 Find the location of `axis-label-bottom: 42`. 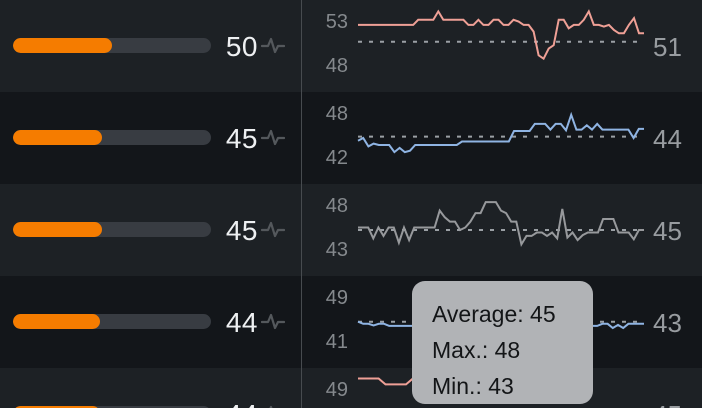

axis-label-bottom: 42 is located at coordinates (336, 158).